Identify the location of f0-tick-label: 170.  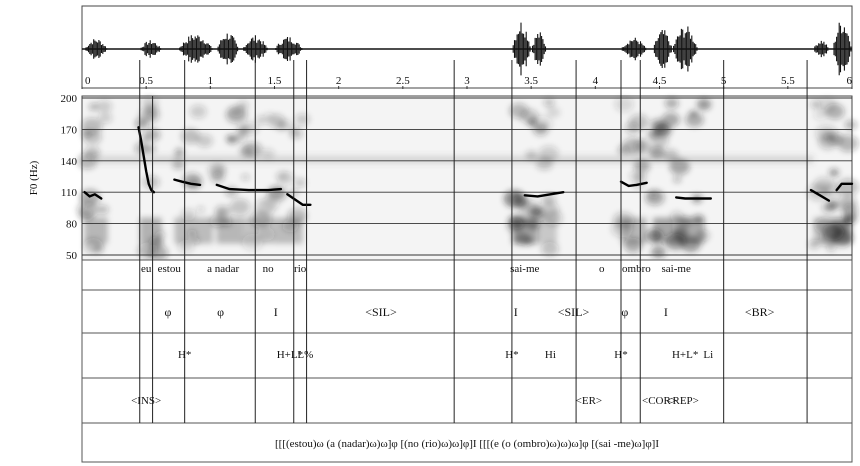
(69, 130).